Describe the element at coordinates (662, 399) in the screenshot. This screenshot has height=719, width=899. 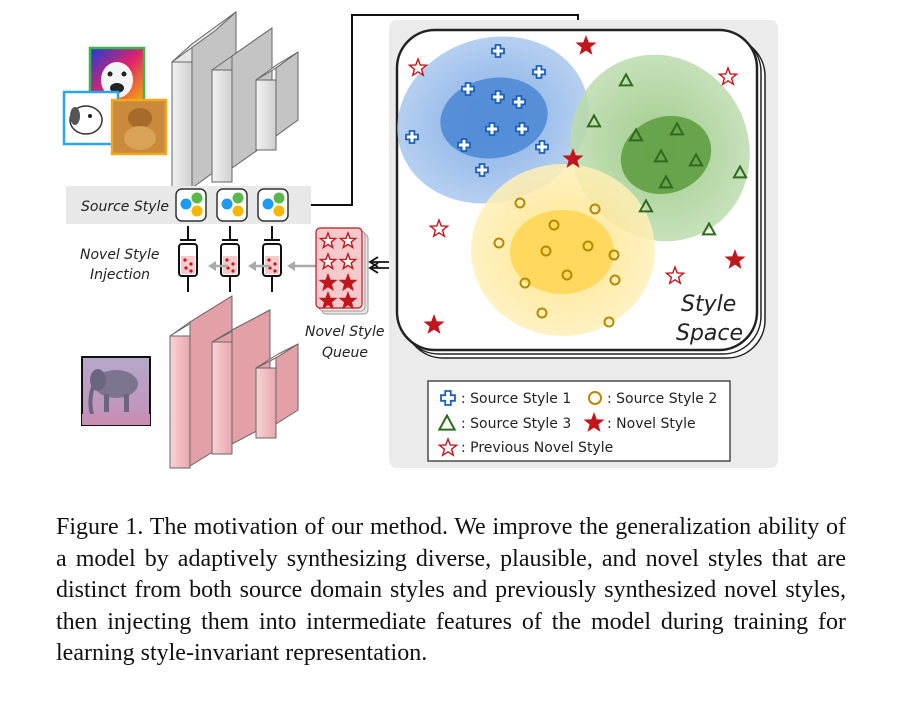
I see `legend-source-style-2: : Source Style 2` at that location.